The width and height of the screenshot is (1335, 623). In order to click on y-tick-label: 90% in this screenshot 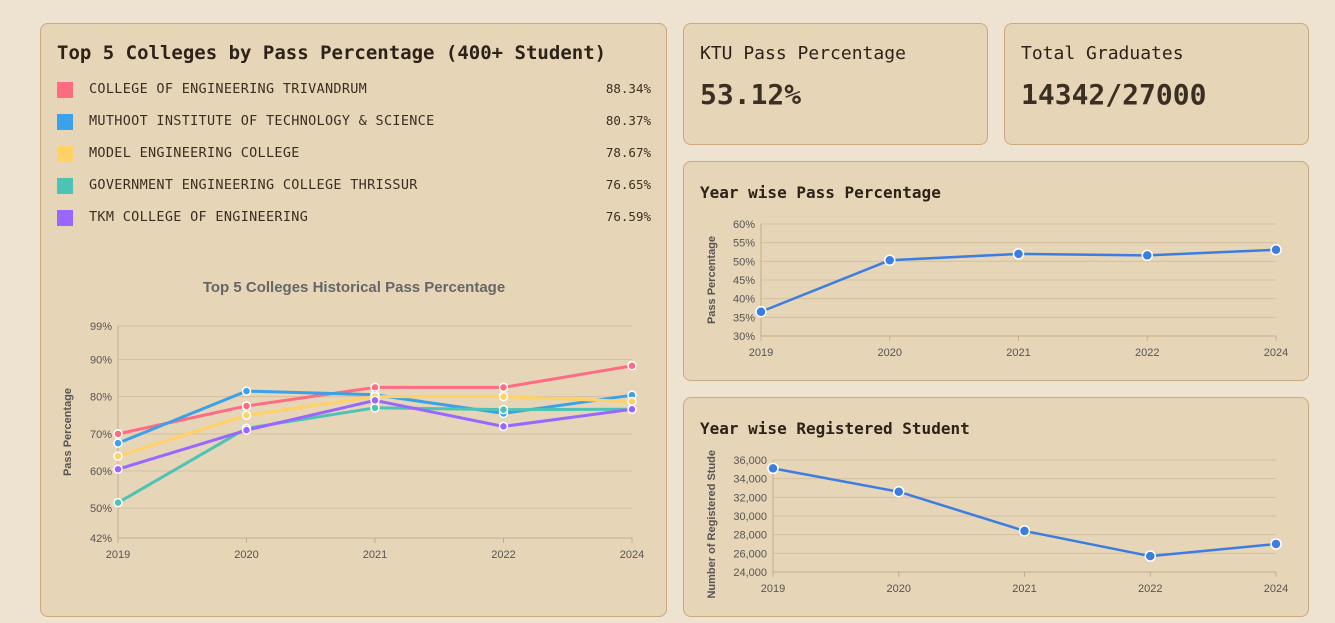, I will do `click(101, 360)`.